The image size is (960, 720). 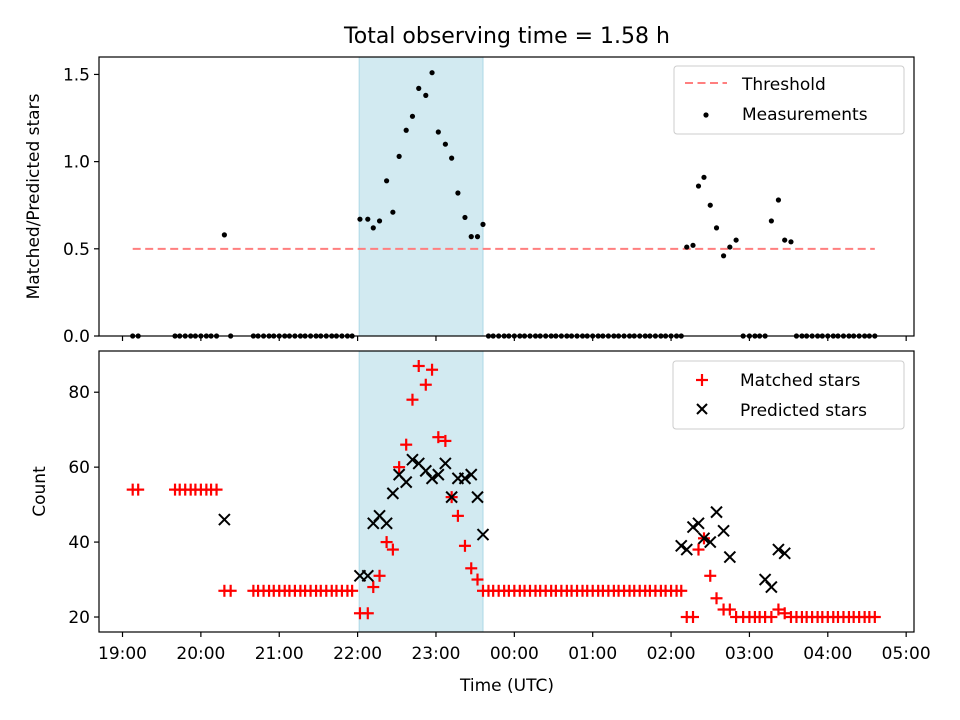 I want to click on x-tick-label: 23:00, so click(x=435, y=654).